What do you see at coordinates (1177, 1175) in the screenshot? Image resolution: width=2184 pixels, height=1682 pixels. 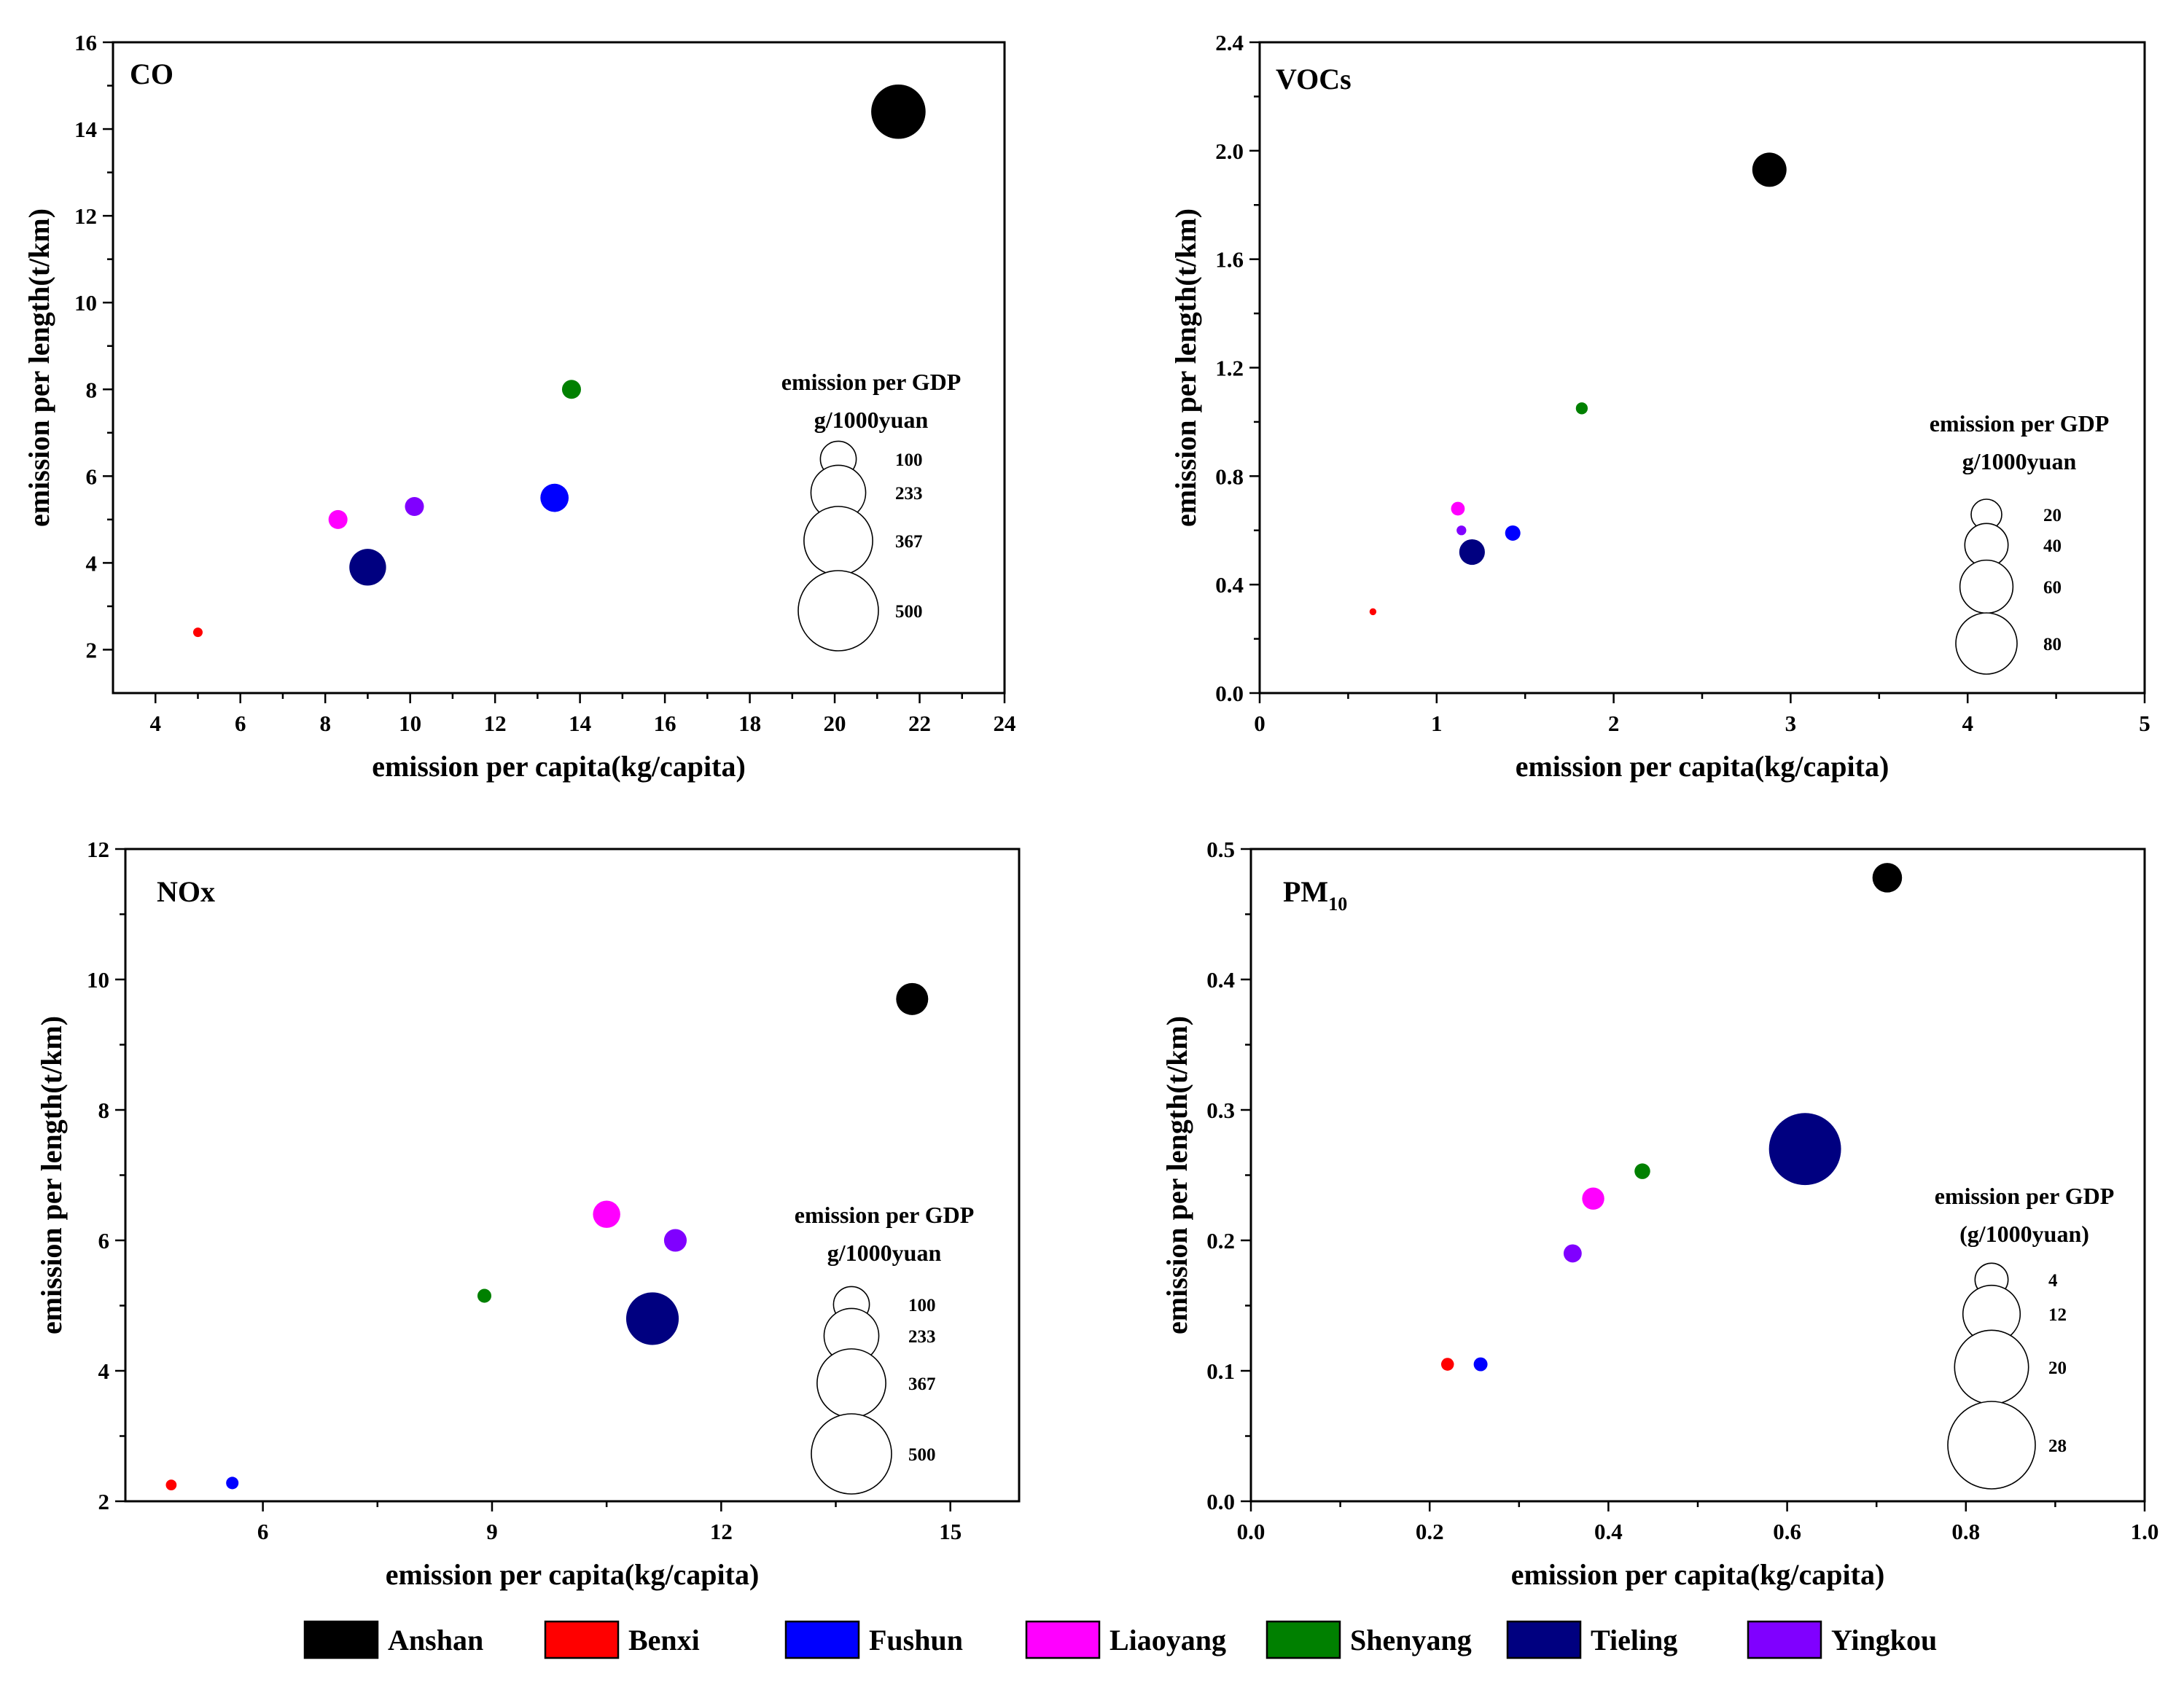 I see `pm10-y-axis-title: emission per length(t/km)` at bounding box center [1177, 1175].